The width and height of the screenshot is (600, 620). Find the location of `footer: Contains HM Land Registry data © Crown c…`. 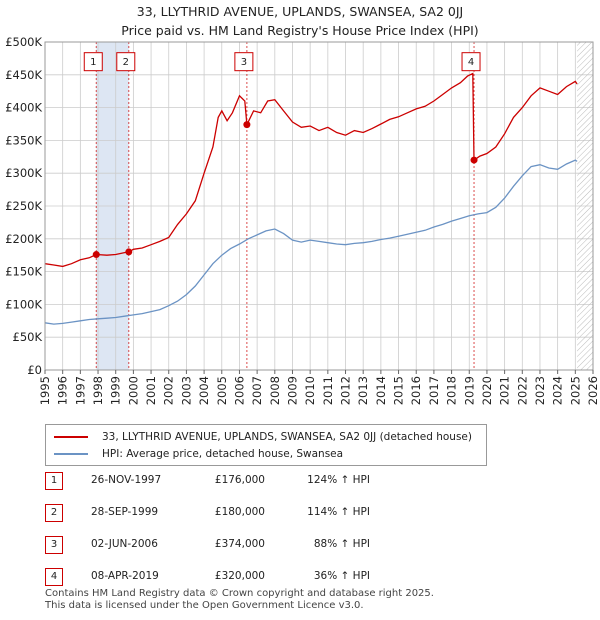

footer: Contains HM Land Registry data © Crown c… is located at coordinates (239, 600).